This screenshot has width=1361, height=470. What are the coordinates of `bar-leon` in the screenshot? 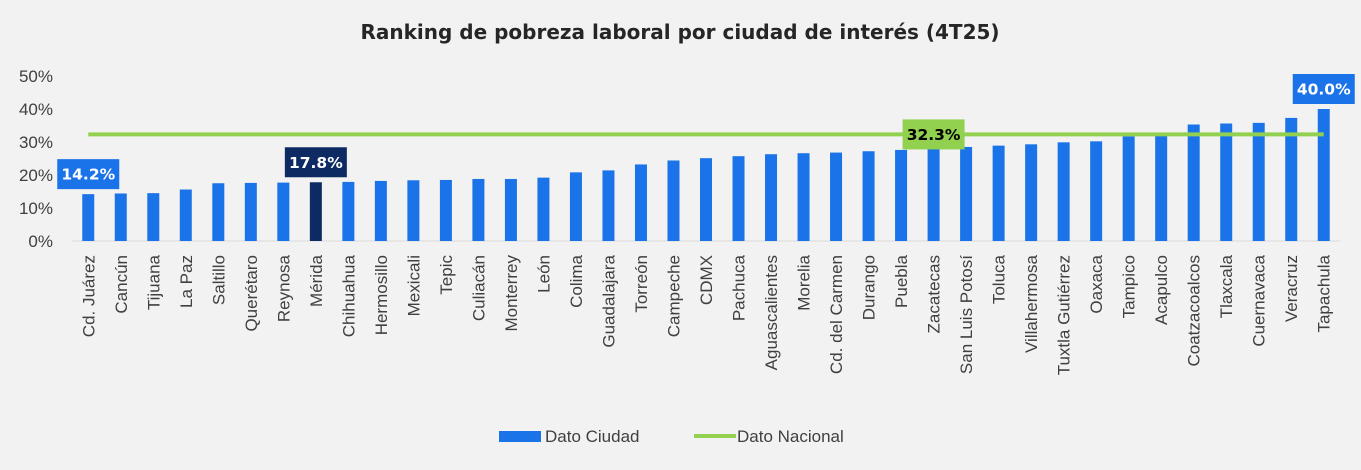 It's located at (543, 209).